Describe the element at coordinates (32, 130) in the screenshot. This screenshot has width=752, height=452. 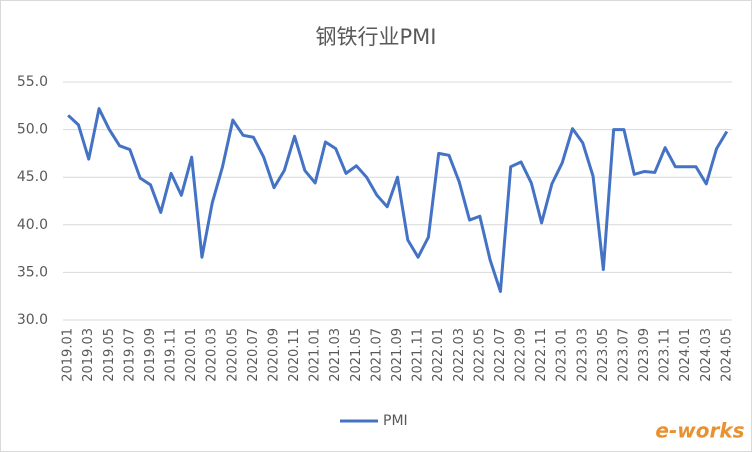
I see `y-tick-label: 50.0` at that location.